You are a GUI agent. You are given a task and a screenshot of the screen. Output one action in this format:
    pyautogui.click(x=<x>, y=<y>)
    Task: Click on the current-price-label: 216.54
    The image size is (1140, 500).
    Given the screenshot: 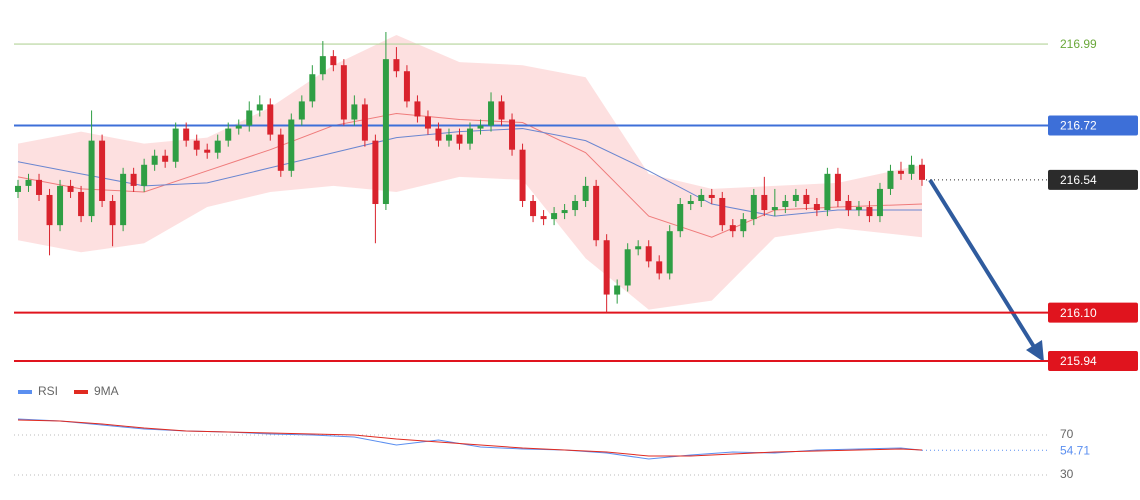 What is the action you would take?
    pyautogui.click(x=1078, y=180)
    